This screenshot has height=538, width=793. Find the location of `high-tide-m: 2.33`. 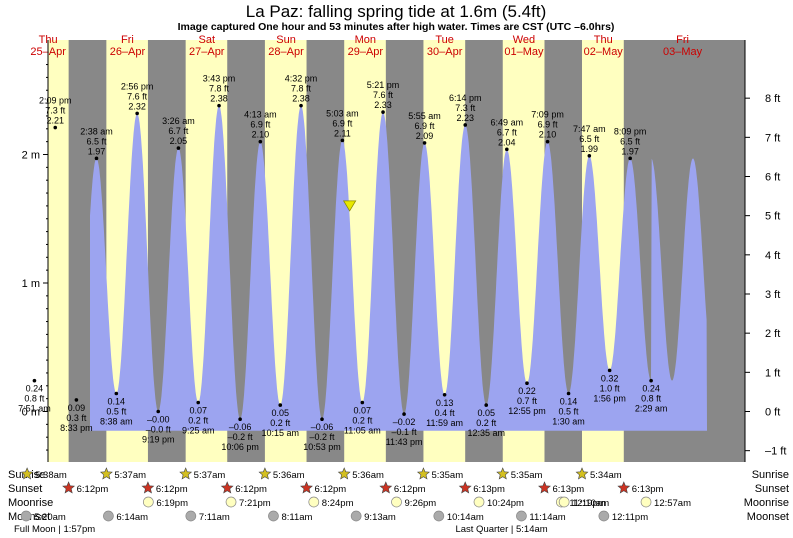

high-tide-m: 2.33 is located at coordinates (383, 105).